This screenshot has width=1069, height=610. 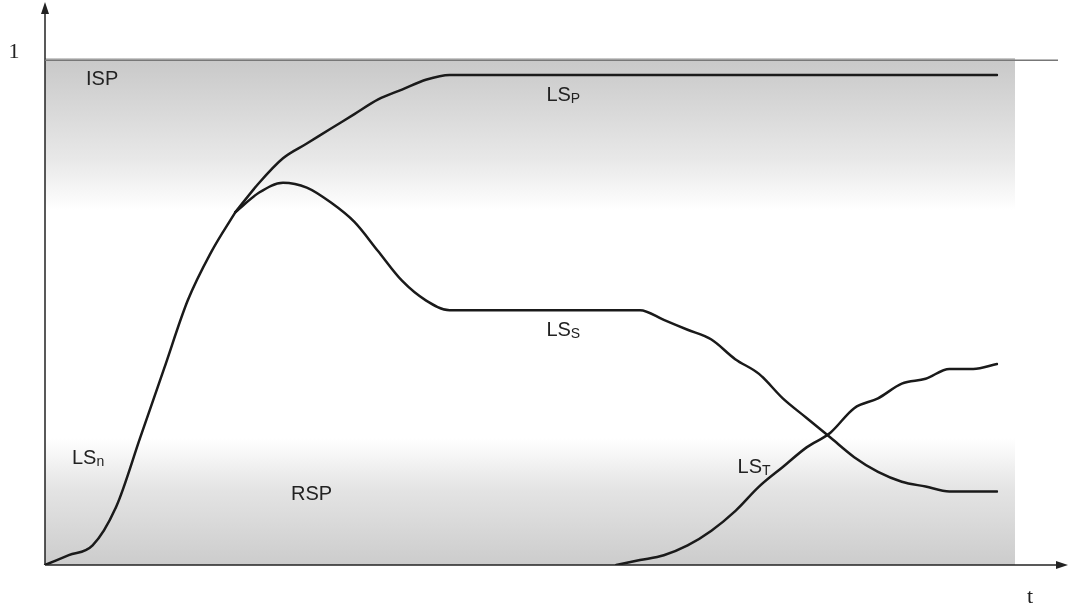 What do you see at coordinates (1030, 595) in the screenshot?
I see `x-axis-title: t` at bounding box center [1030, 595].